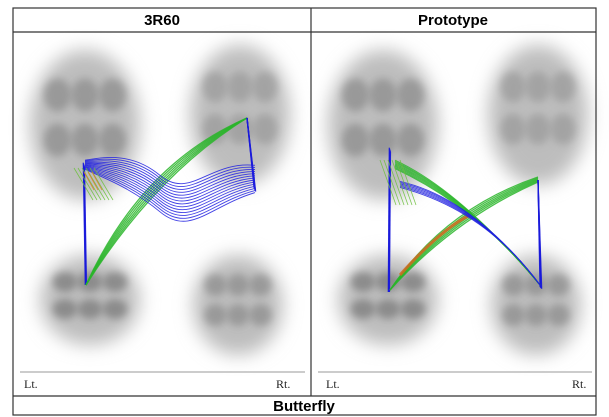 This screenshot has width=609, height=417. I want to click on caption: Butterfly, so click(304, 406).